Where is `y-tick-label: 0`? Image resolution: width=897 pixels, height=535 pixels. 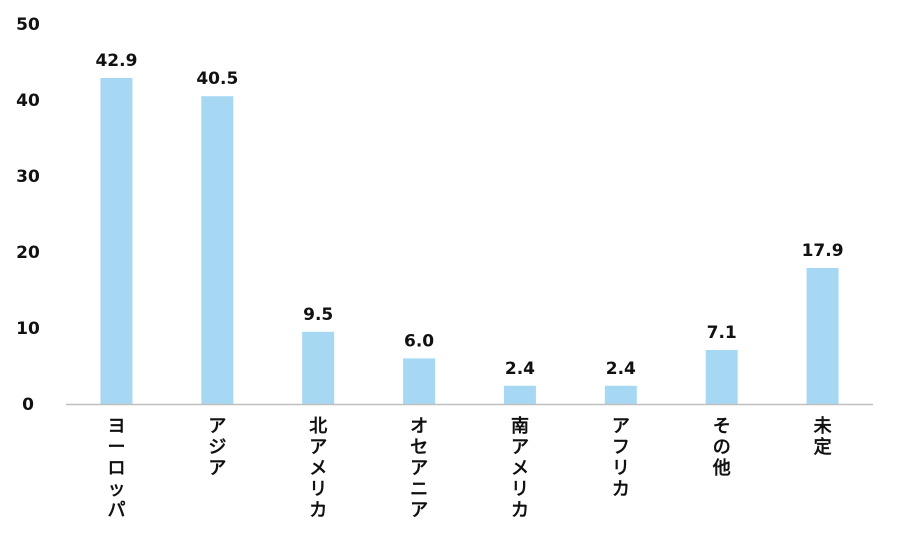
y-tick-label: 0 is located at coordinates (28, 405).